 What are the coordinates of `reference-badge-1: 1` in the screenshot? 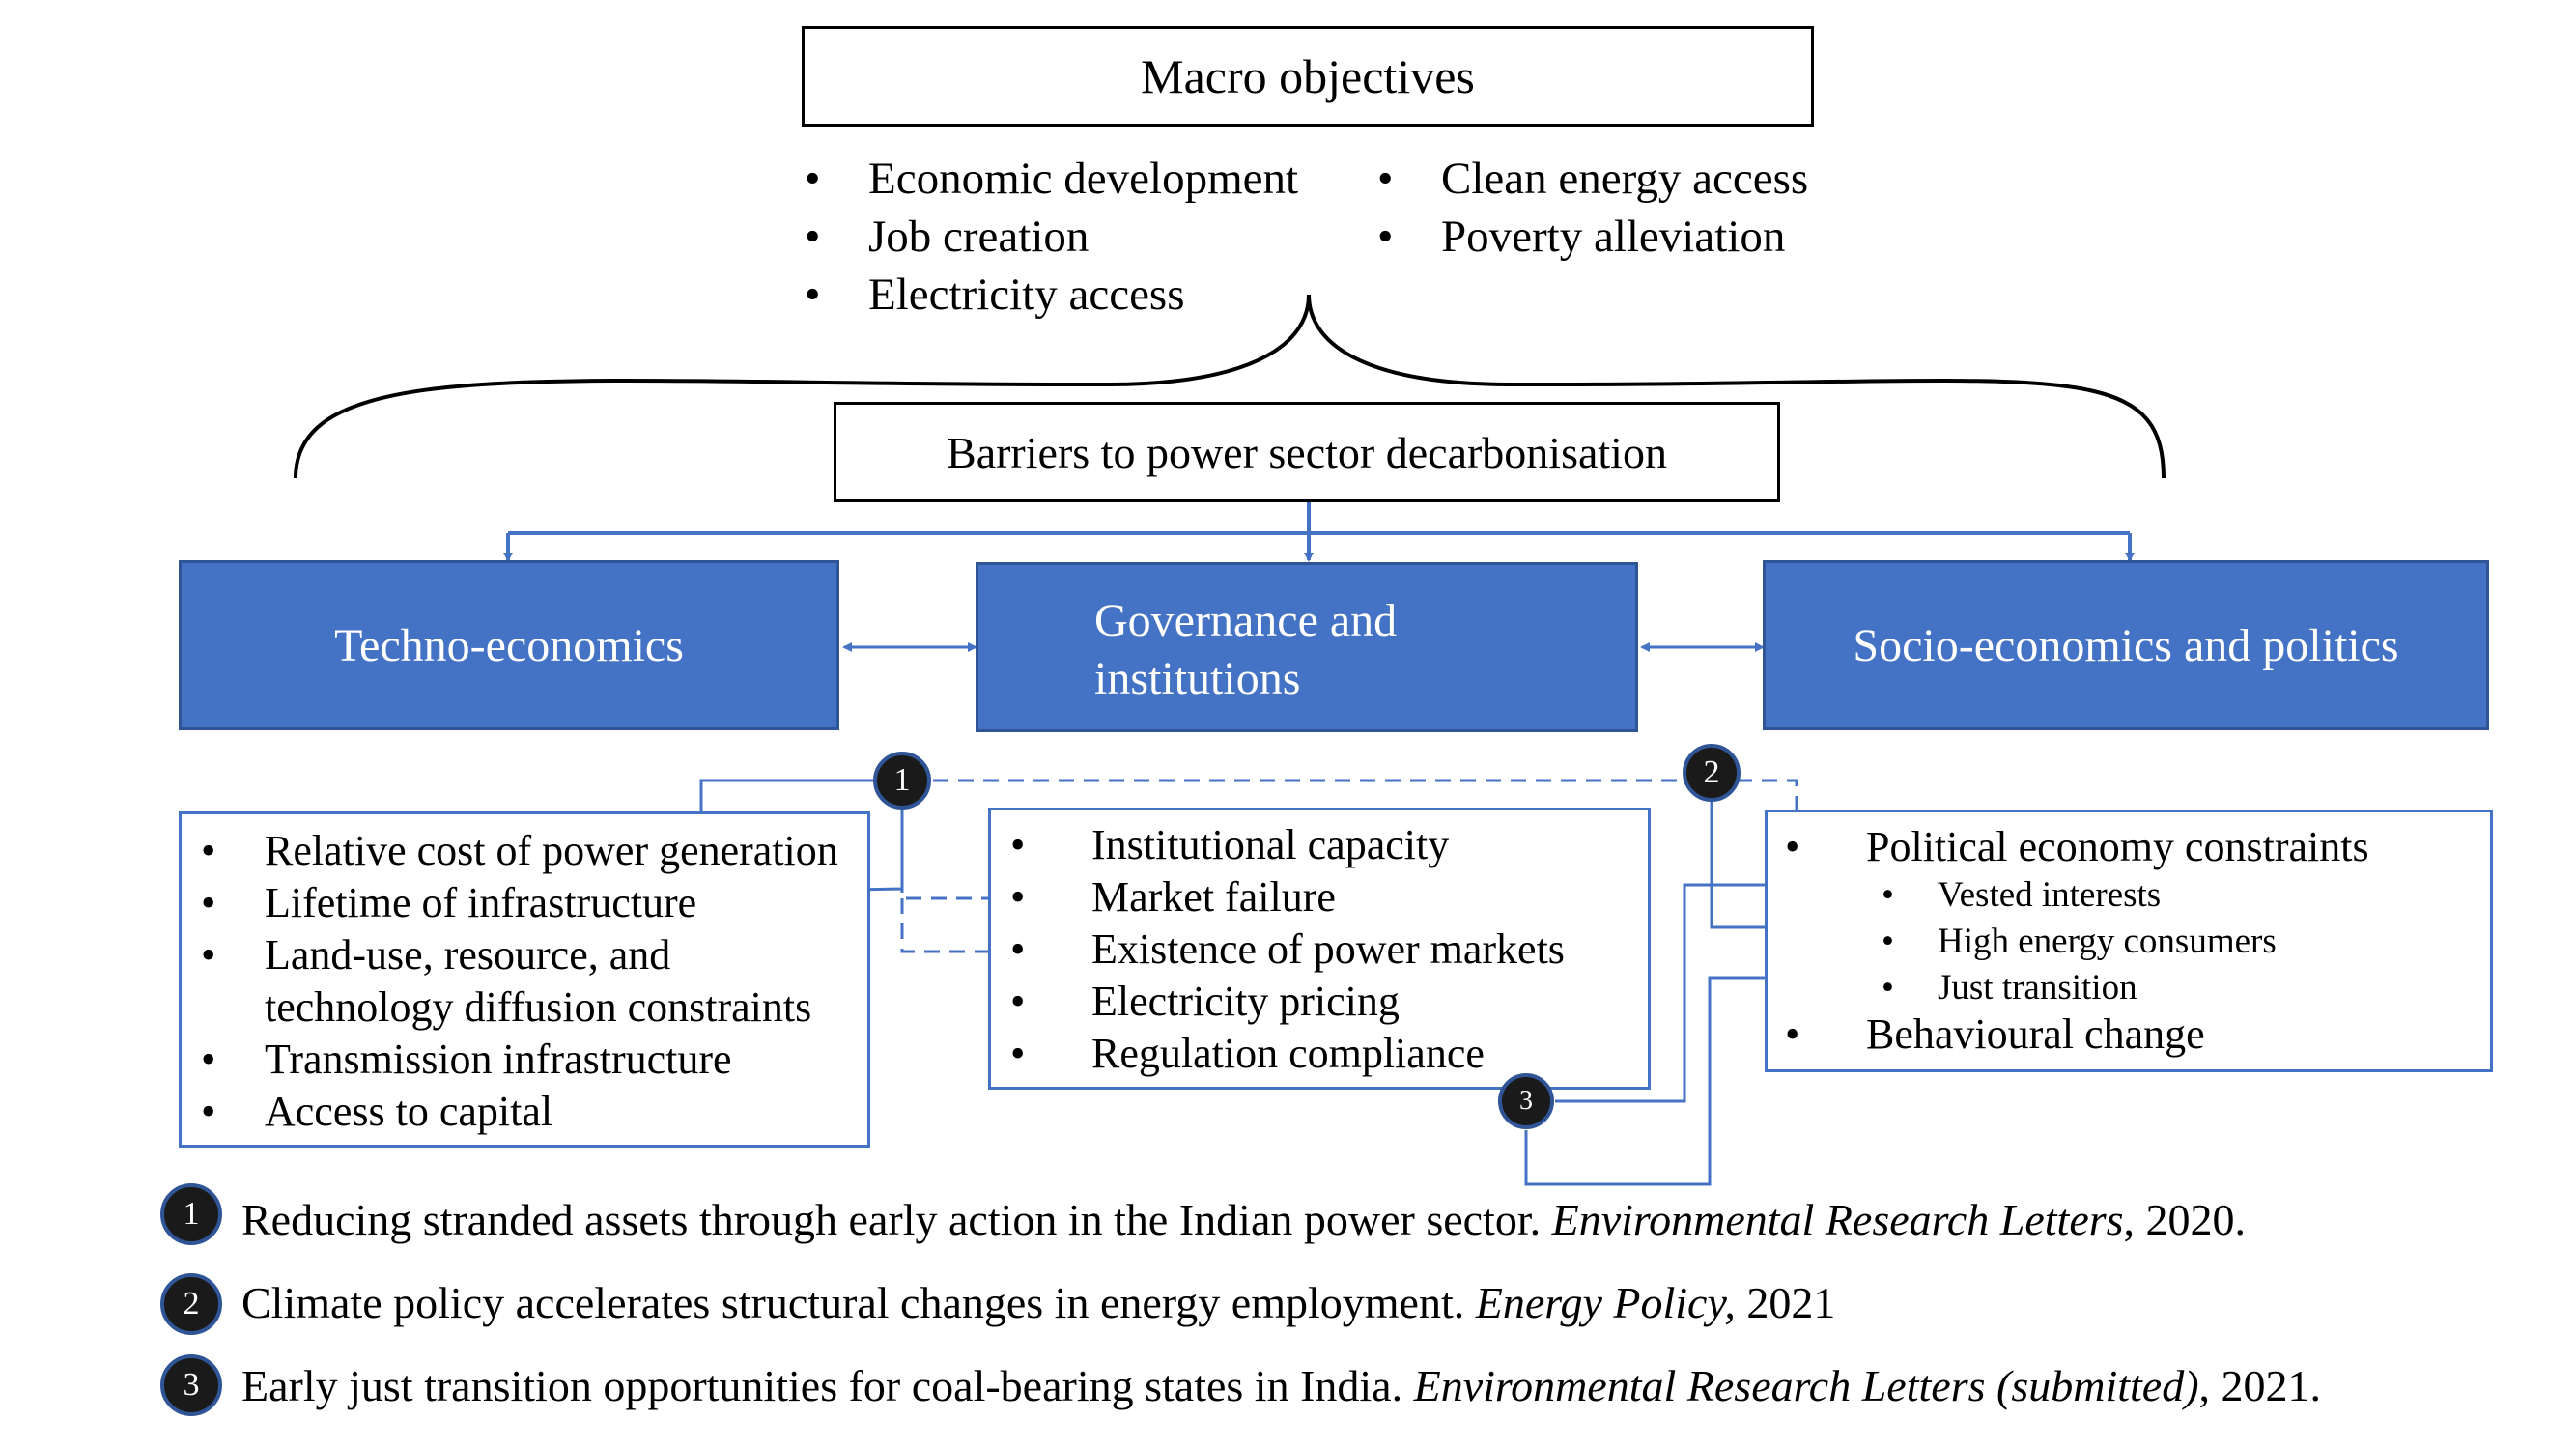 It's located at (191, 1214).